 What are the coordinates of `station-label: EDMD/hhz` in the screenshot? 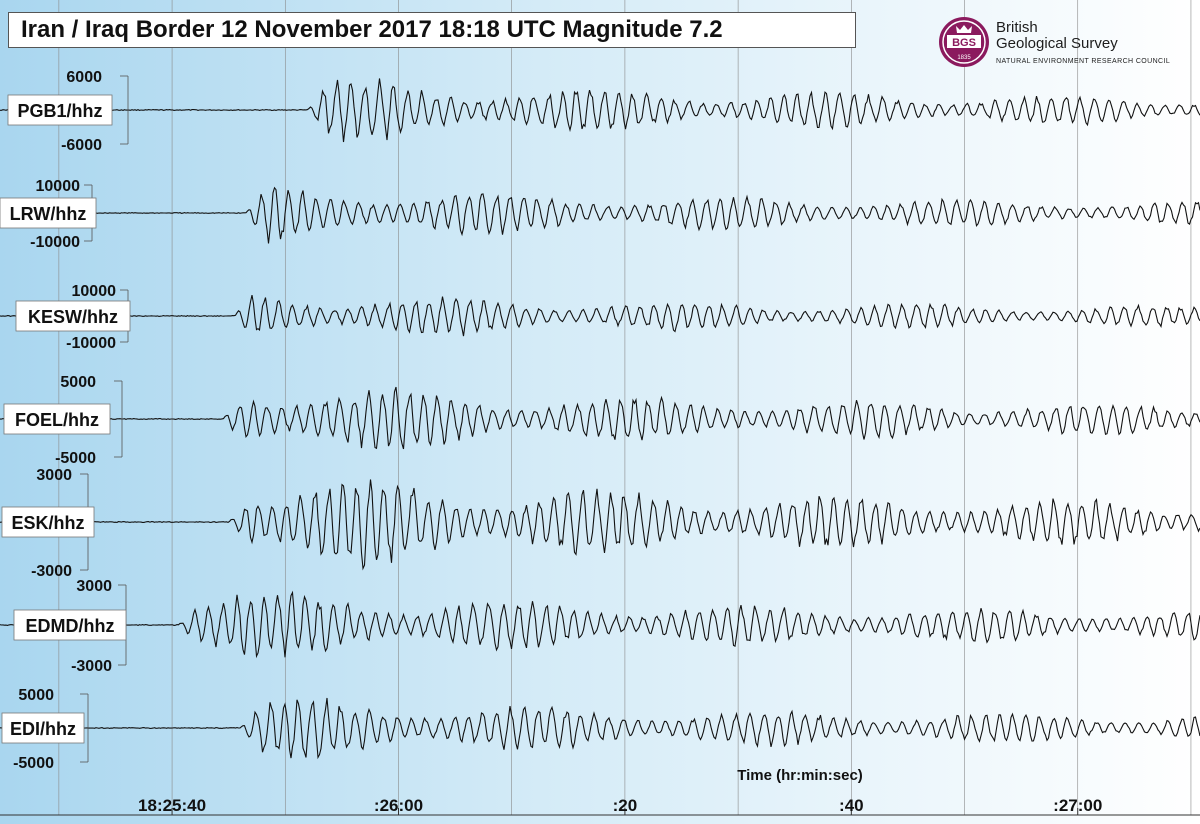 It's located at (70, 626).